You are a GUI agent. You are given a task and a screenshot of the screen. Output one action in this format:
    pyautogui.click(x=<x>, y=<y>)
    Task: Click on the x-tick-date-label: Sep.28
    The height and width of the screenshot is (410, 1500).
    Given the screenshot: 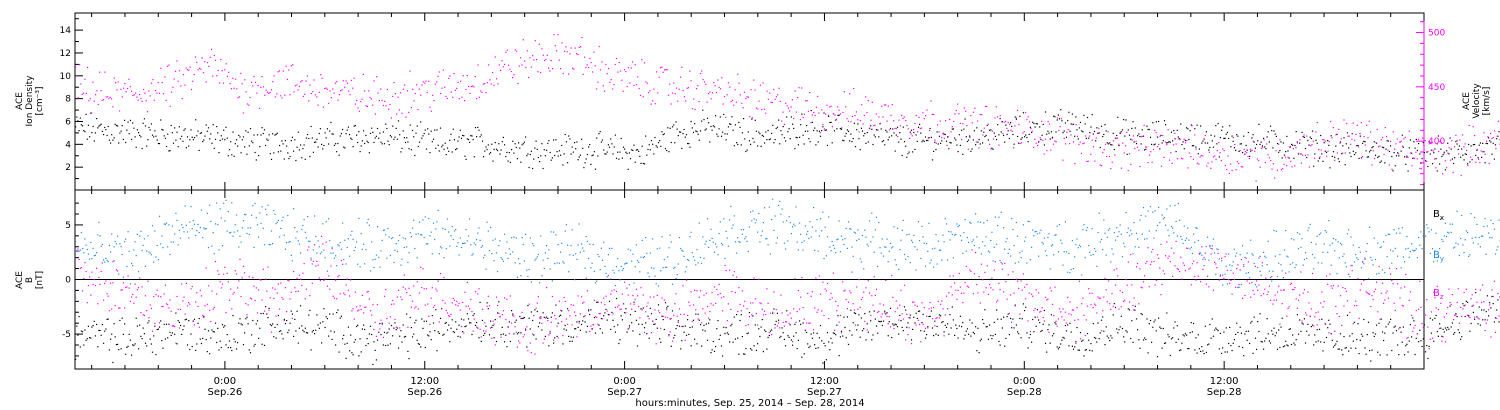 What is the action you would take?
    pyautogui.click(x=1024, y=392)
    